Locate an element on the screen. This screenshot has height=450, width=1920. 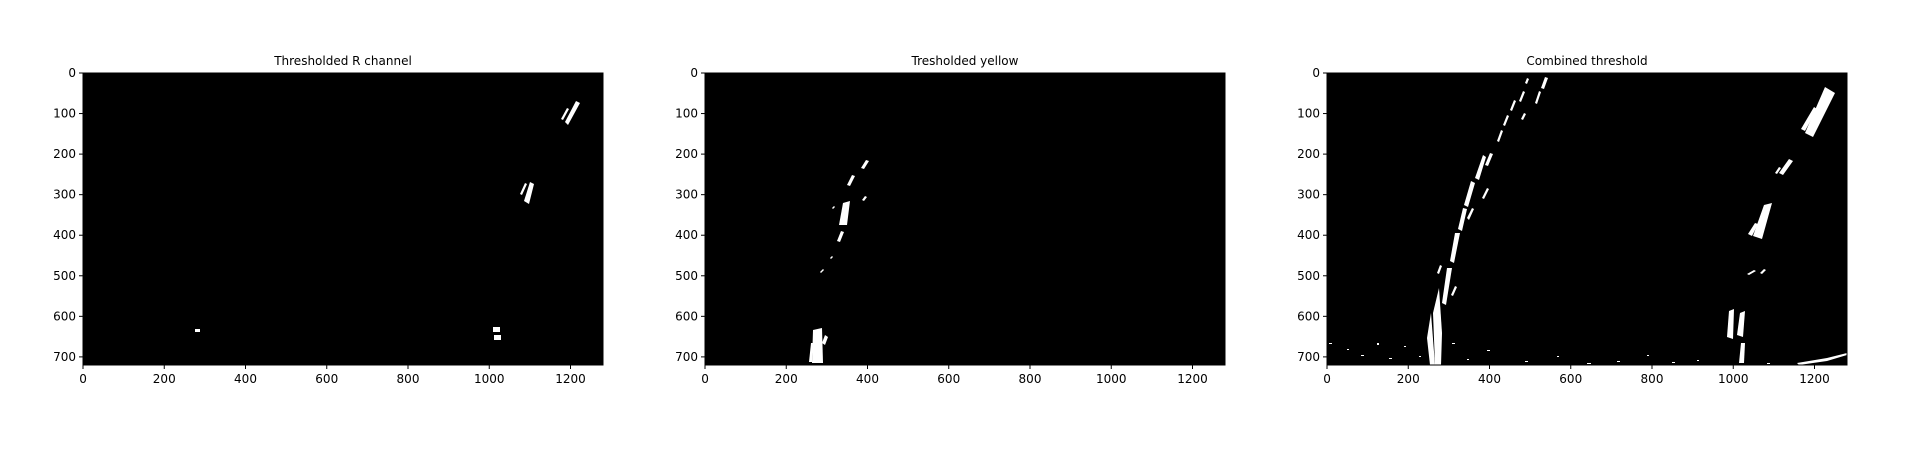
panel-title: Thresholded R channel is located at coordinates (342, 61).